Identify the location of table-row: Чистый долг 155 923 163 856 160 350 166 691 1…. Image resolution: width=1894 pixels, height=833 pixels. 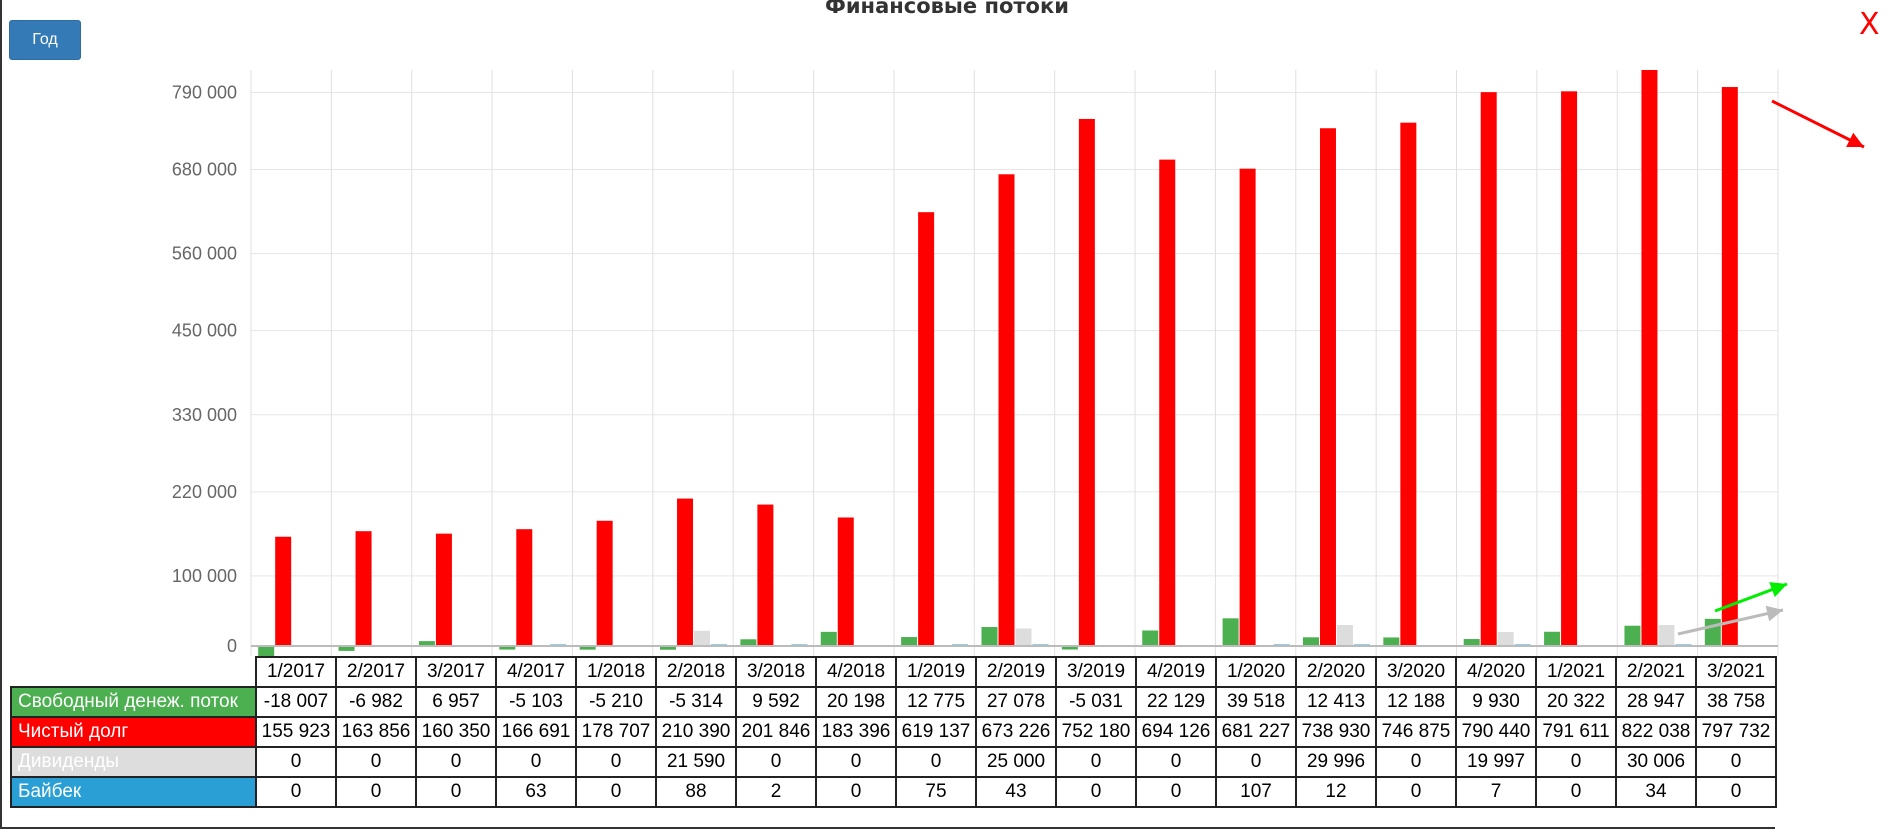
(893, 732).